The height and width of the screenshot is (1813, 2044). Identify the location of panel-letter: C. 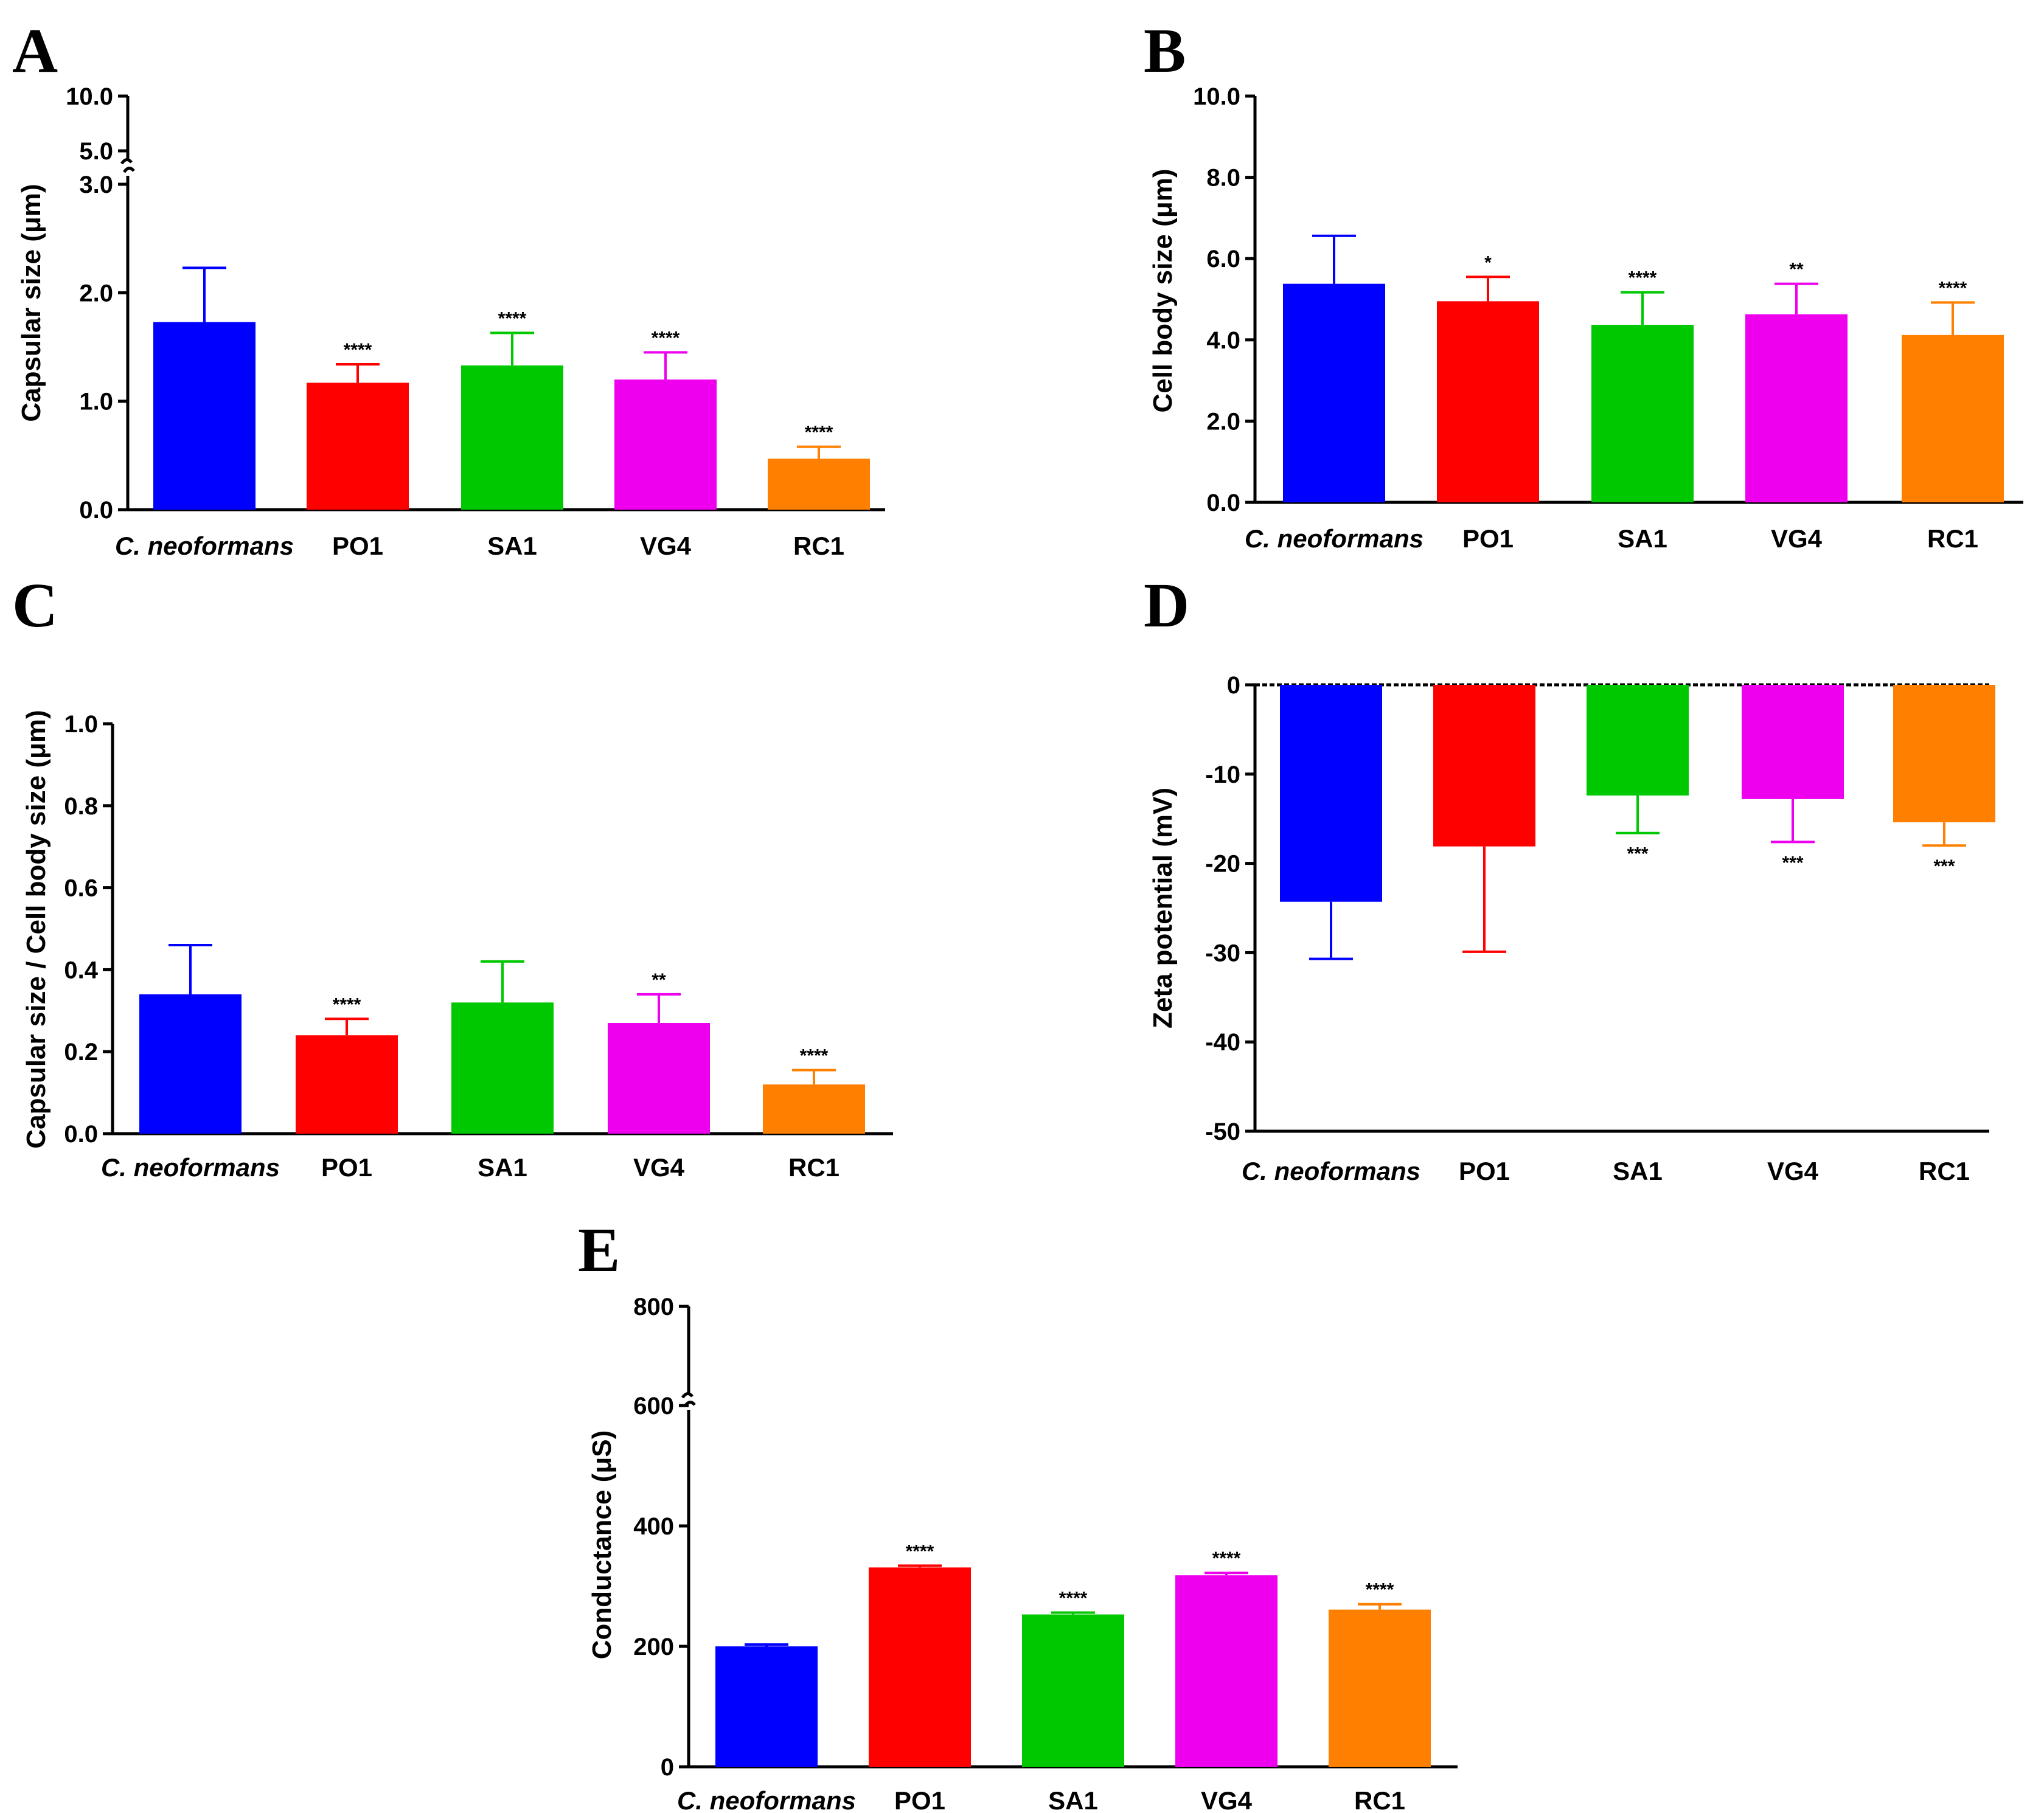
(35, 605).